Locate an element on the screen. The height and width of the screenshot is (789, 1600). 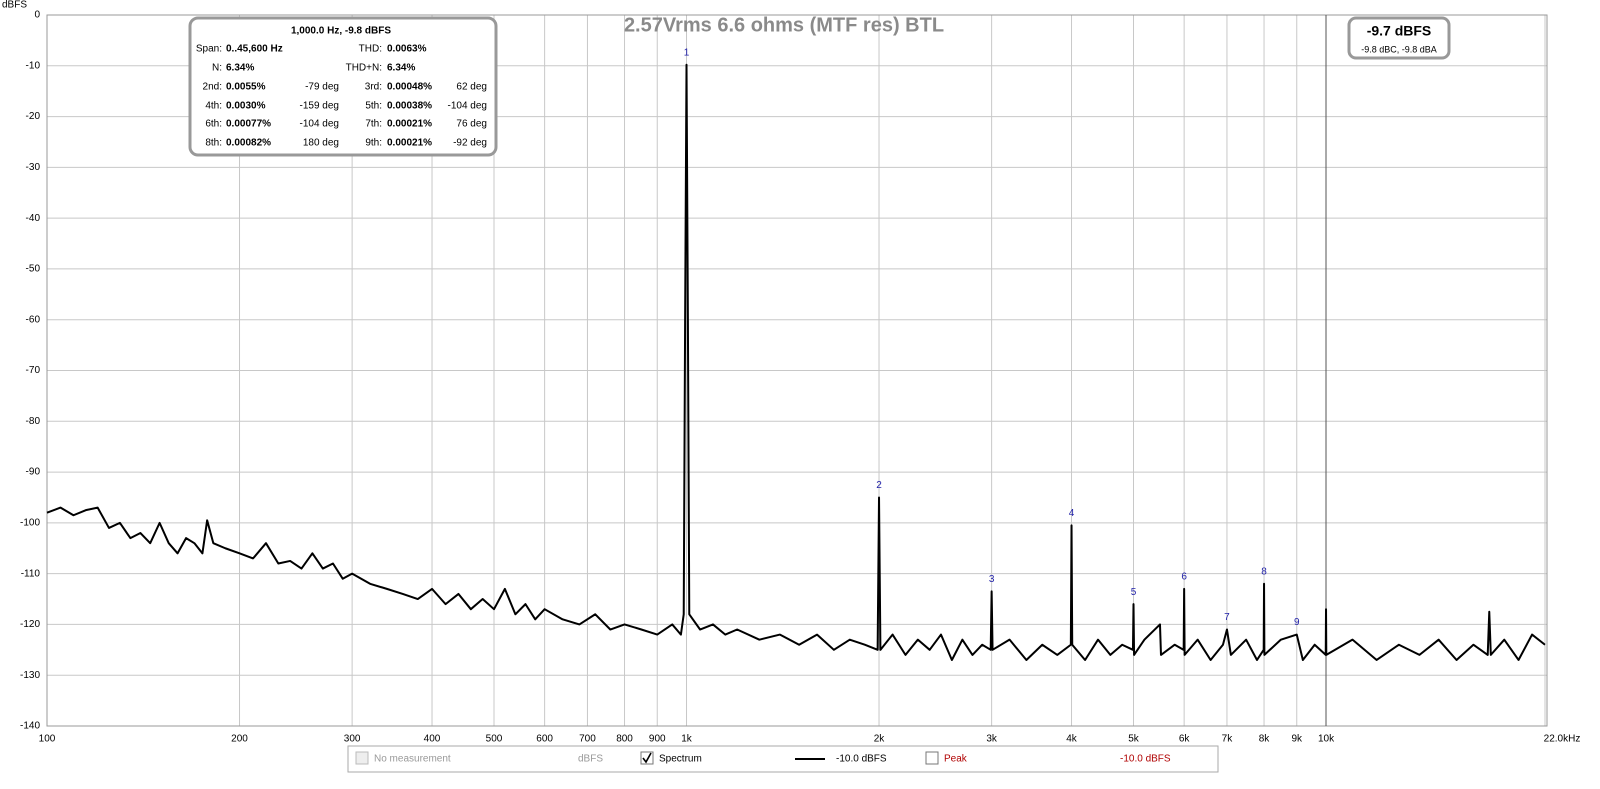
info-label: 8th: is located at coordinates (213, 143).